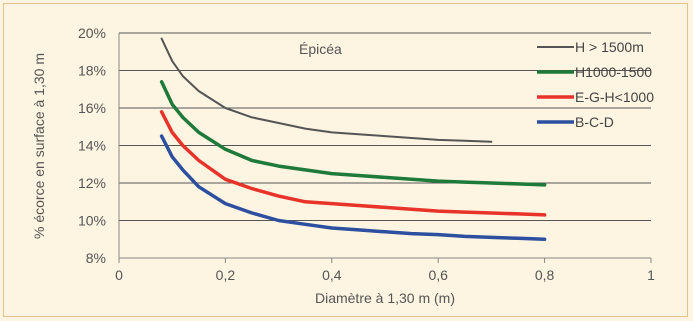 This screenshot has width=693, height=321. I want to click on y-tick-label: 8%, so click(96, 258).